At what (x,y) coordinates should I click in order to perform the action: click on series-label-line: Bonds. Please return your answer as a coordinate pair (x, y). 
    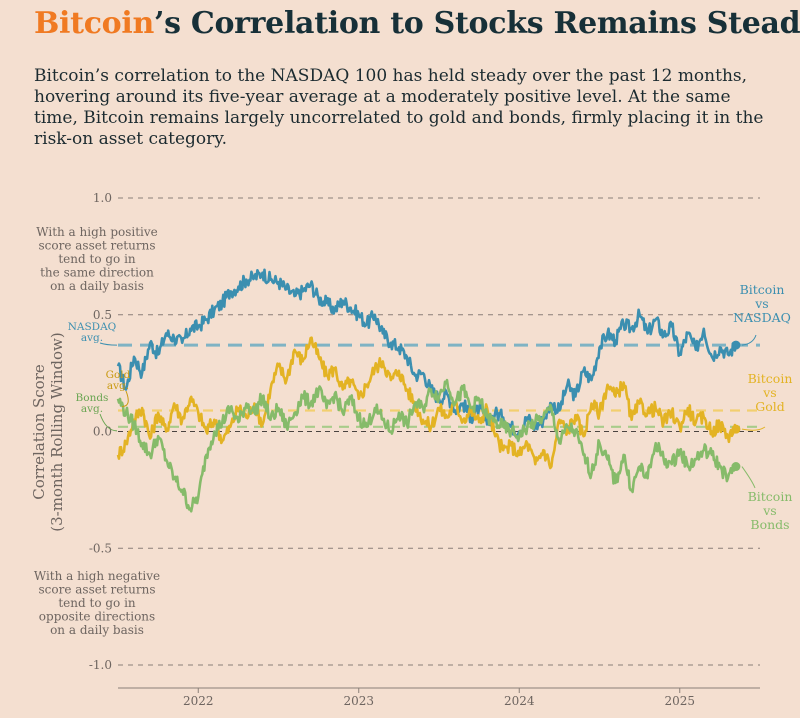
    Looking at the image, I should click on (769, 524).